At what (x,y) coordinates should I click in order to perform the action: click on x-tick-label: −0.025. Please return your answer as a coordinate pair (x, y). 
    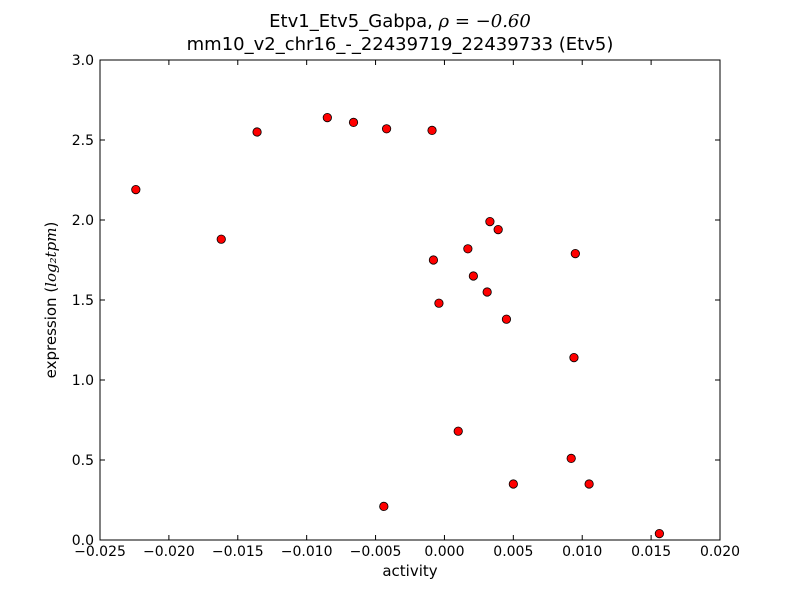
    Looking at the image, I should click on (100, 552).